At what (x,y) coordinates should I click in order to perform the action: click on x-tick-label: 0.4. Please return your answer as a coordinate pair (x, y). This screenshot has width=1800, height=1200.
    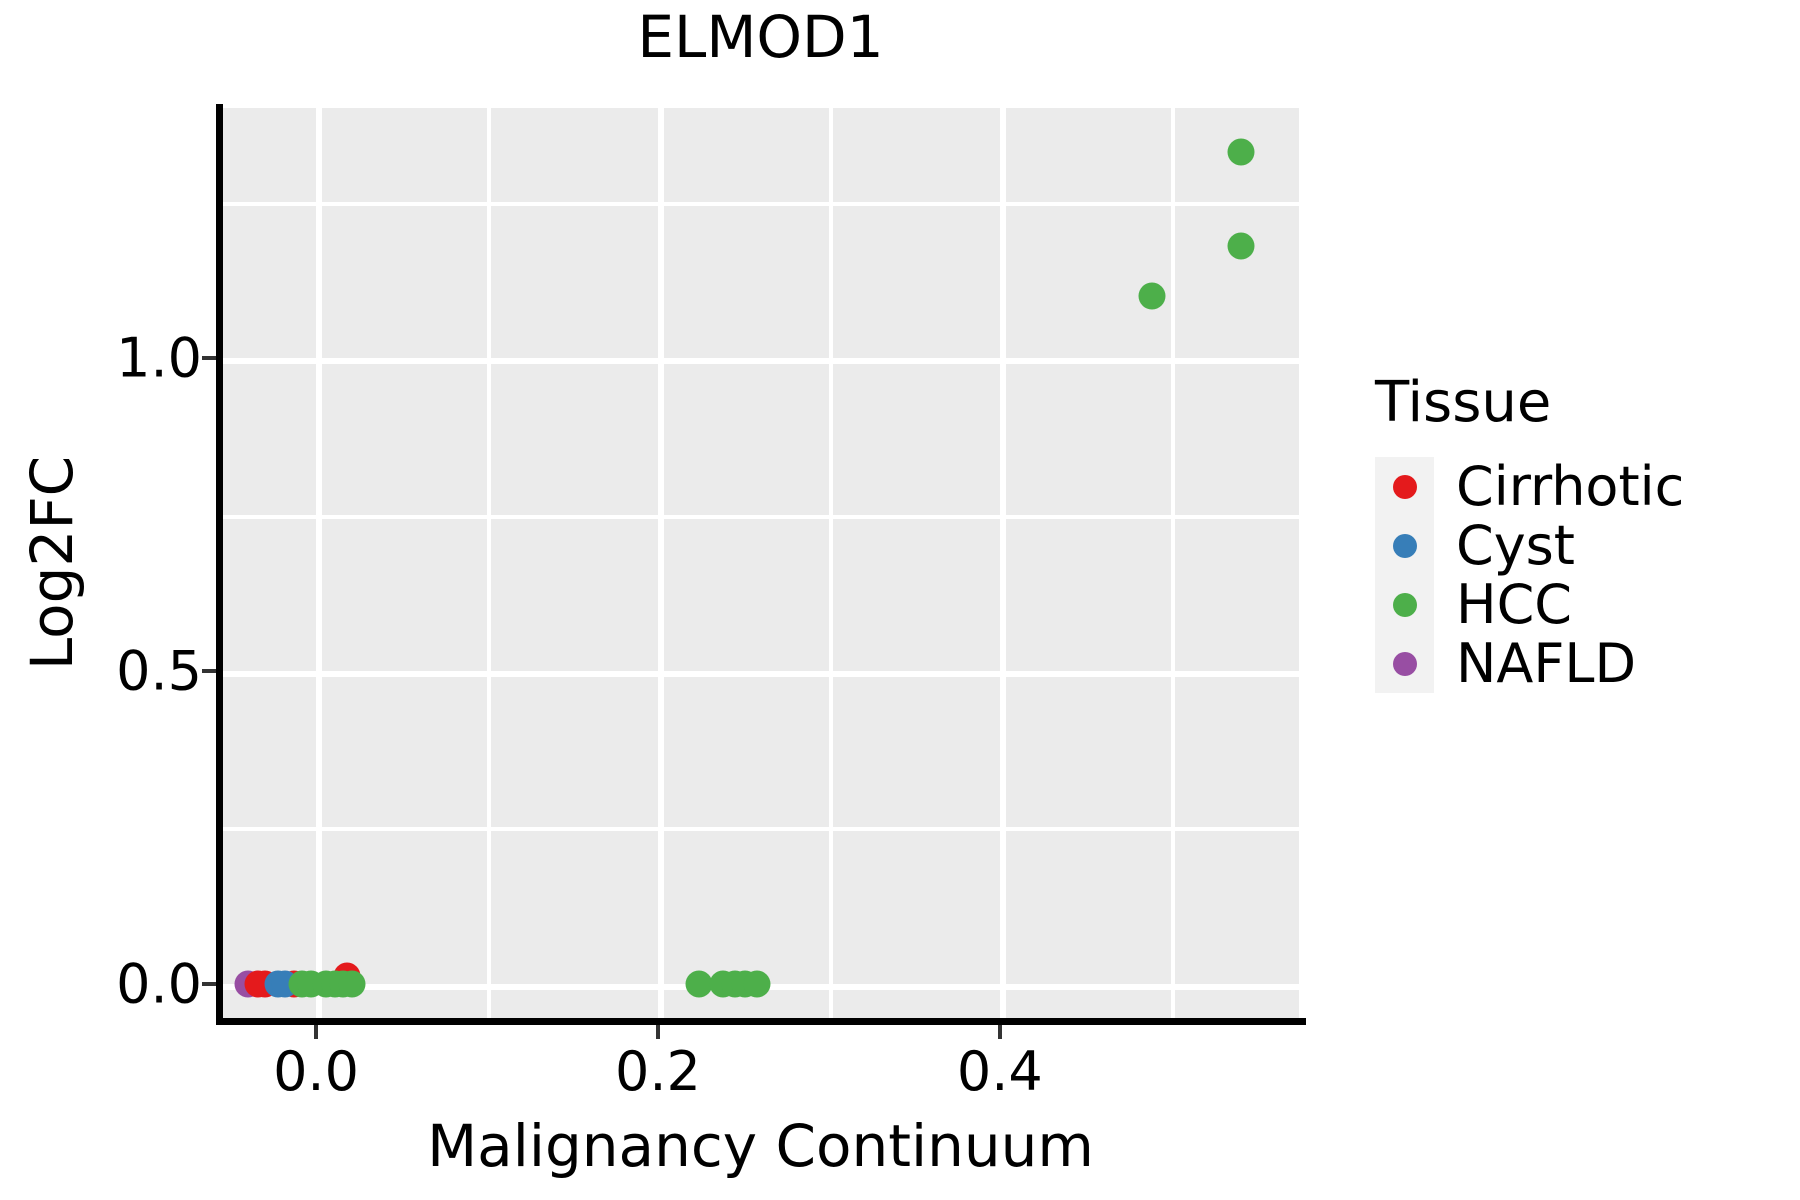
    Looking at the image, I should click on (999, 1071).